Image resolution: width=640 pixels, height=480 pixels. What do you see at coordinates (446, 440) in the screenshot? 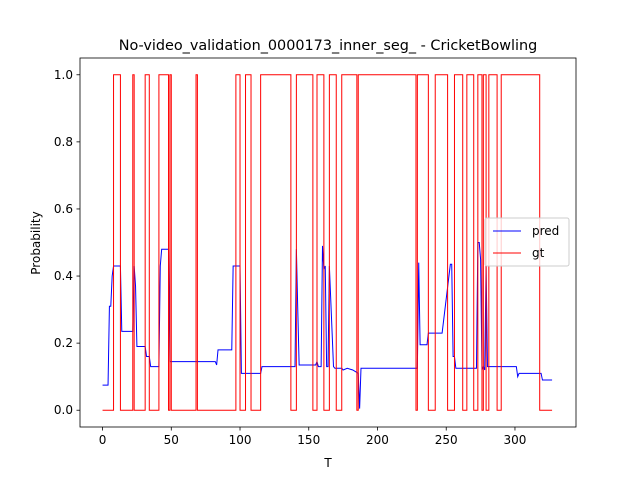
I see `x-tick-label: 250` at bounding box center [446, 440].